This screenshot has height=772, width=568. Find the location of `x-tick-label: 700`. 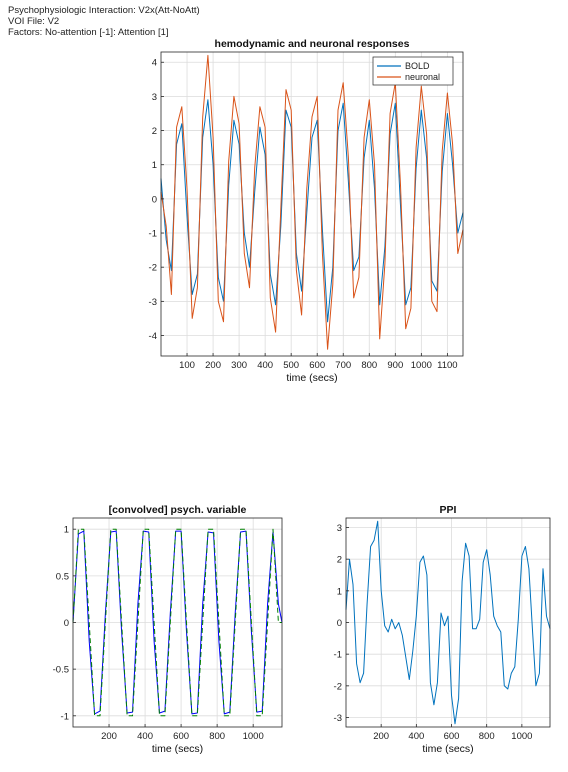

x-tick-label: 700 is located at coordinates (343, 365).